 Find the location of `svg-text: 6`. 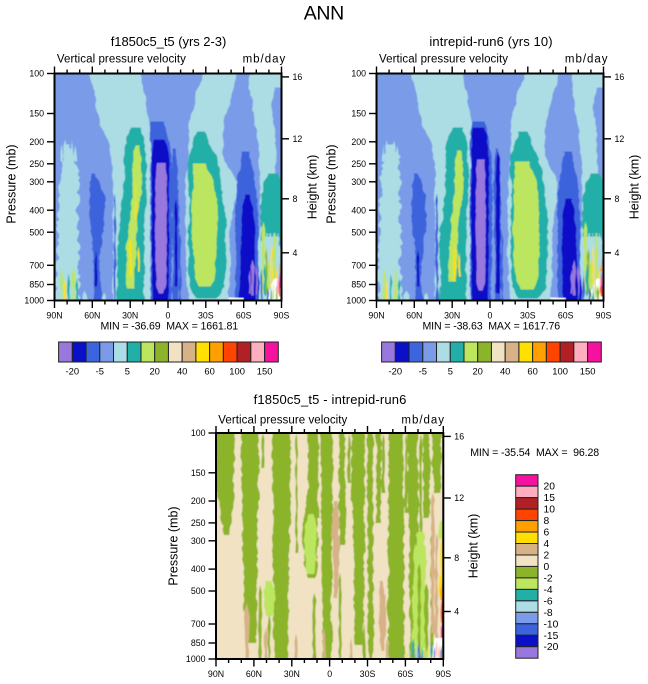

svg-text: 6 is located at coordinates (547, 533).